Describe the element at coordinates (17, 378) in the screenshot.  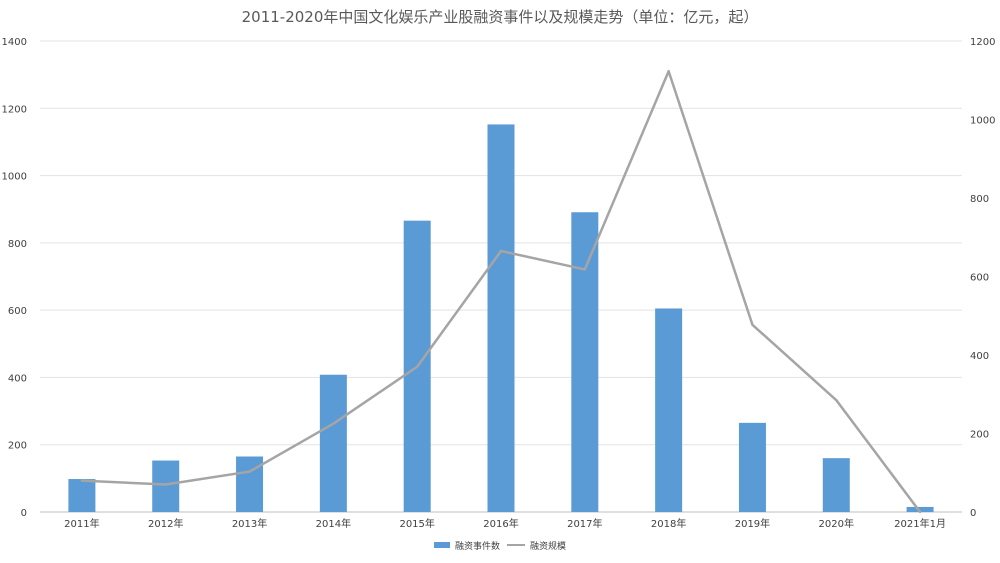
I see `left-axis-tick-label: 400` at that location.